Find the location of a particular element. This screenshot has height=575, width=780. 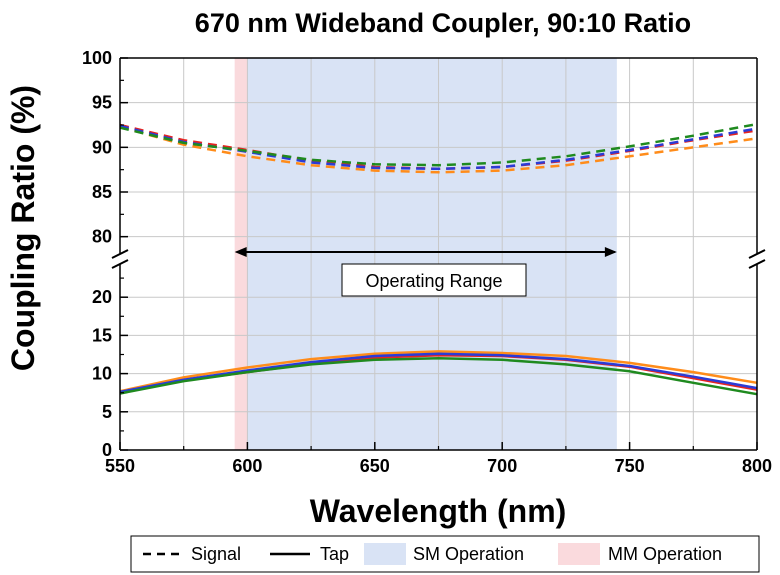

operating-range-annotation: Operating Range is located at coordinates (425, 272).